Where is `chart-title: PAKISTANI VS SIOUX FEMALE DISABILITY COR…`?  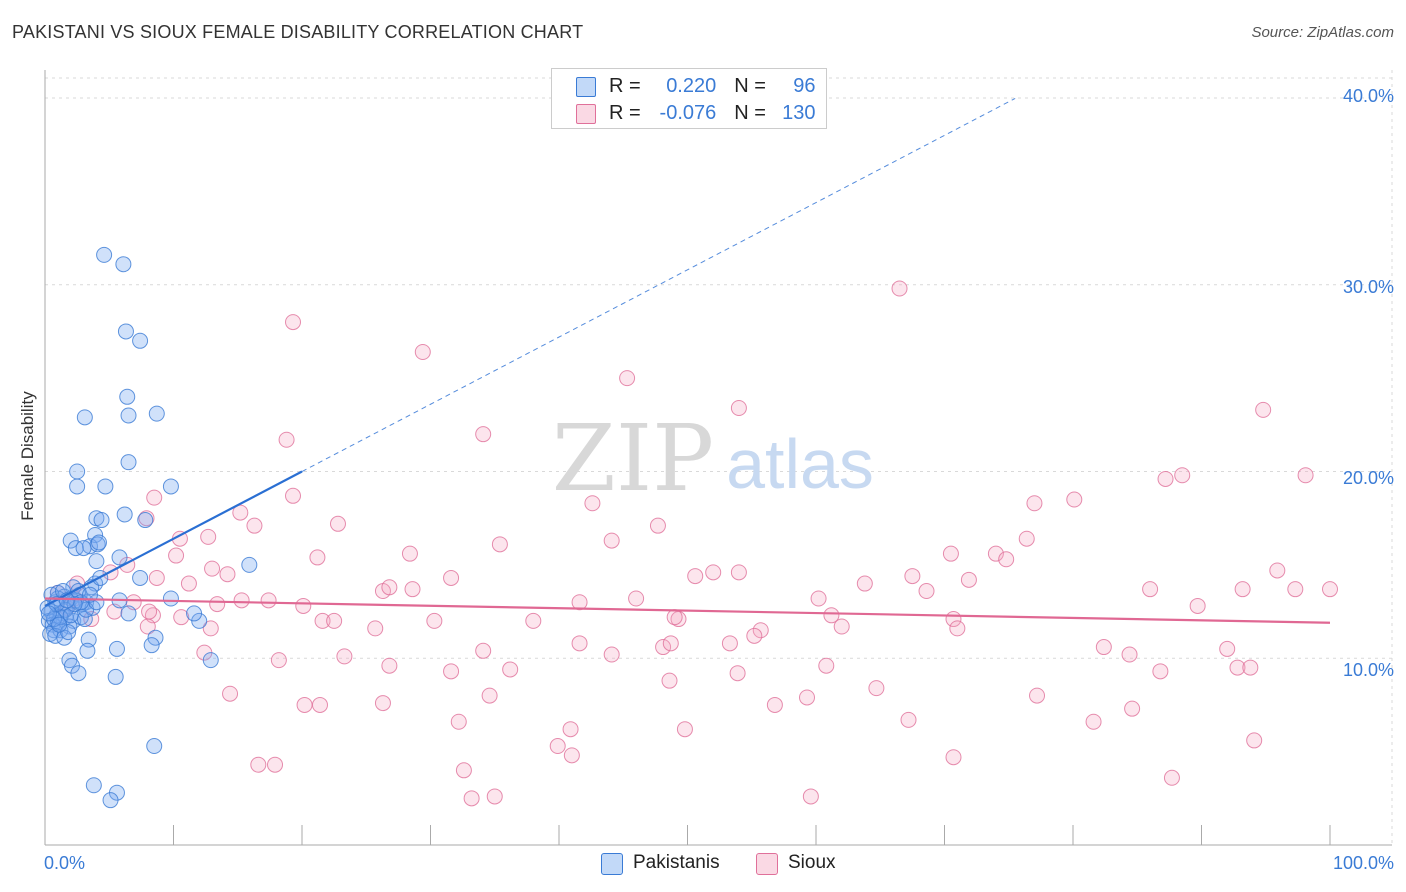 chart-title: PAKISTANI VS SIOUX FEMALE DISABILITY COR… is located at coordinates (298, 32).